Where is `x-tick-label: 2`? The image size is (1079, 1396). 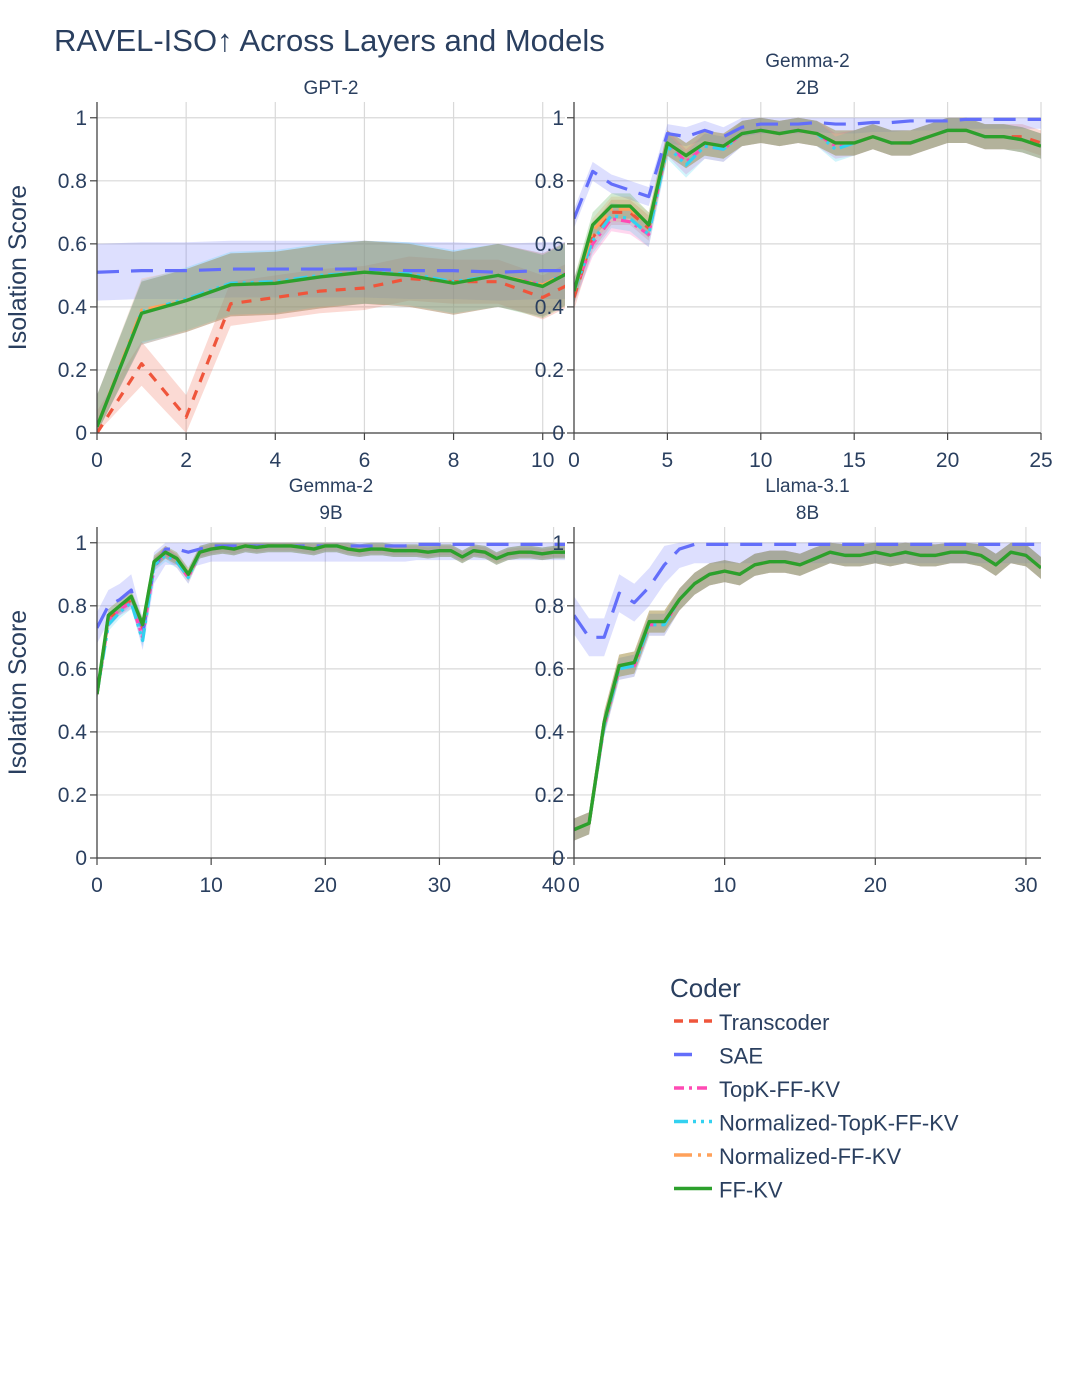
x-tick-label: 2 is located at coordinates (186, 460).